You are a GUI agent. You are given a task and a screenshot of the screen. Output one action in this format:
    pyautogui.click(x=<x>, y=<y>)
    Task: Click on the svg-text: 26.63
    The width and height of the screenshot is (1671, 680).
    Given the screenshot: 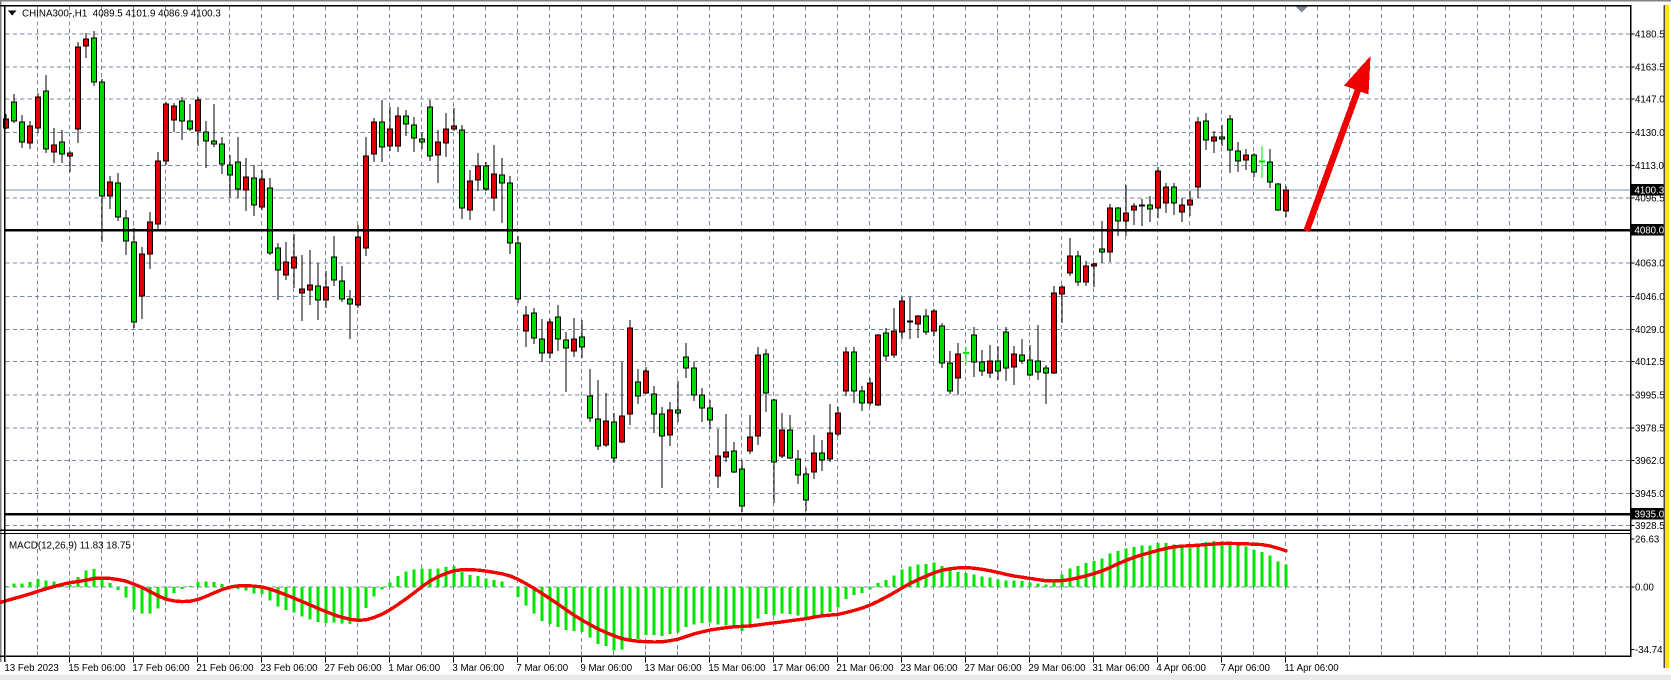 What is the action you would take?
    pyautogui.click(x=1647, y=540)
    